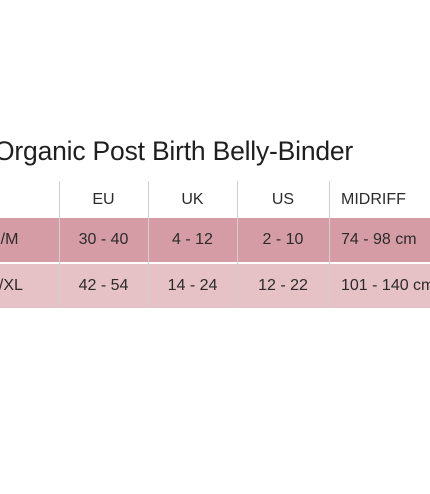 This screenshot has height=494, width=430. What do you see at coordinates (385, 285) in the screenshot?
I see `midriff-cell: 101 - 140 cm` at bounding box center [385, 285].